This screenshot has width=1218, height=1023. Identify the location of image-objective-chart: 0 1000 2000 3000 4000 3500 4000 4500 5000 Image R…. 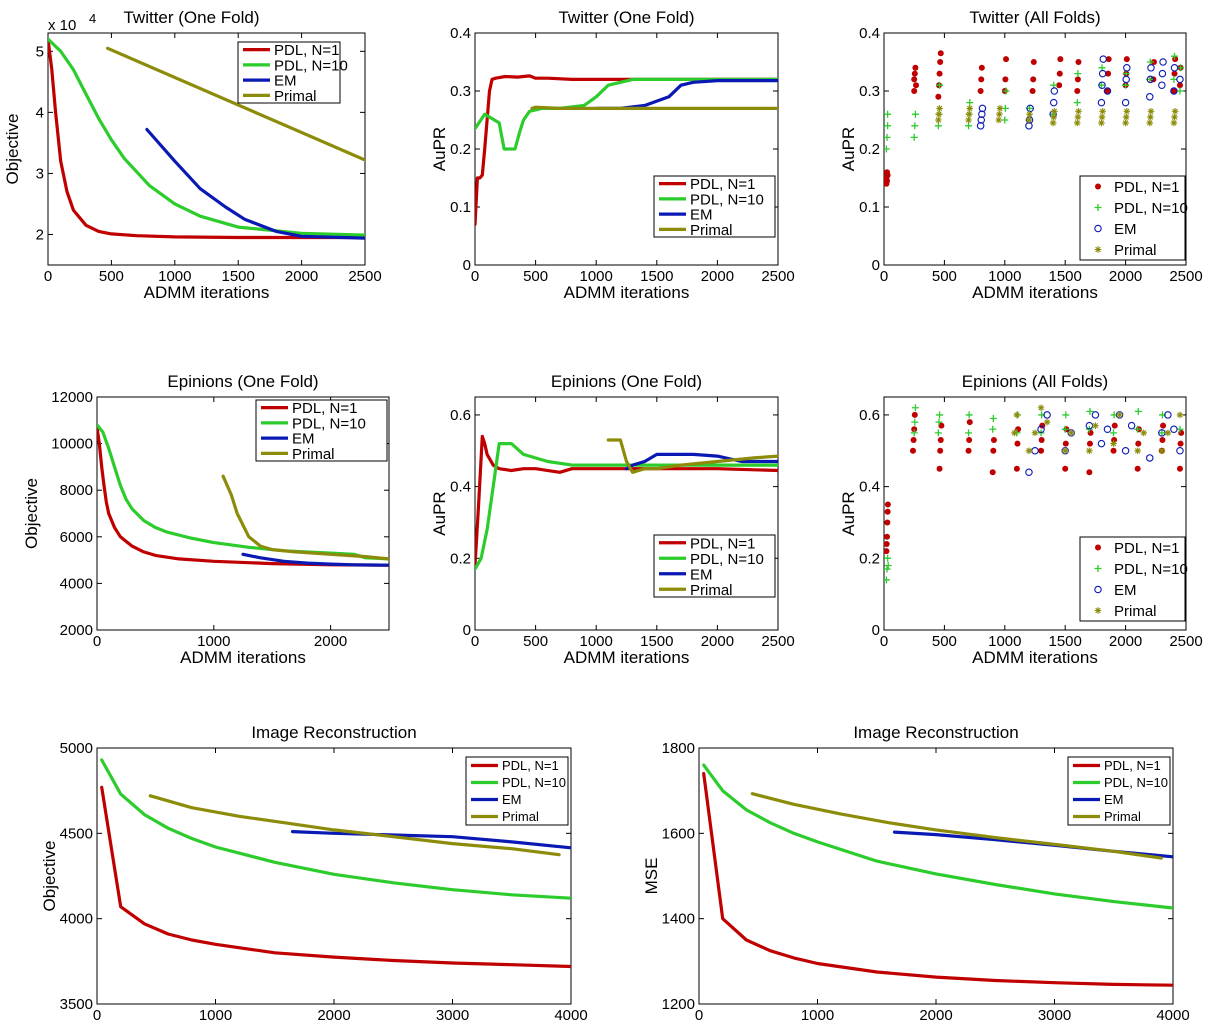
(314, 873).